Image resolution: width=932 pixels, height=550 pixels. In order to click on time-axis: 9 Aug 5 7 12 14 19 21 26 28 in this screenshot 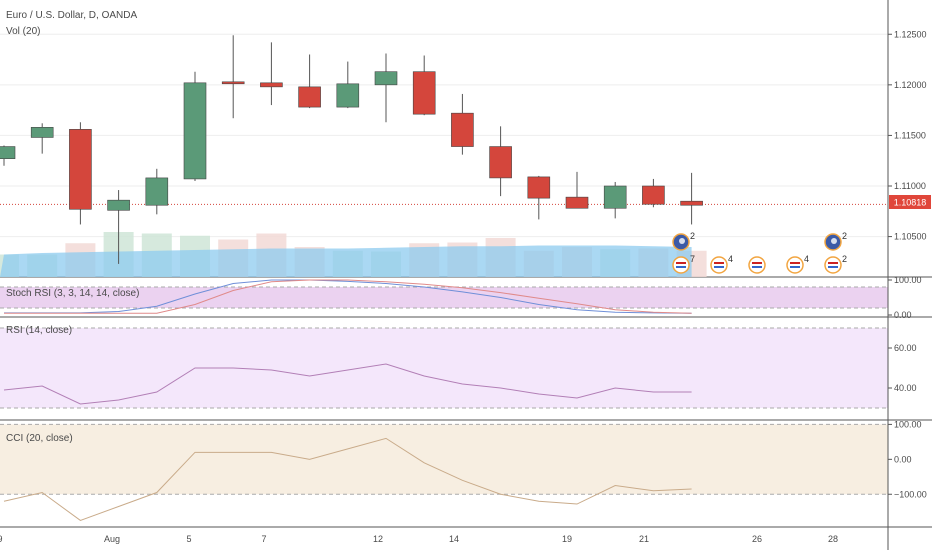, I will do `click(419, 539)`.